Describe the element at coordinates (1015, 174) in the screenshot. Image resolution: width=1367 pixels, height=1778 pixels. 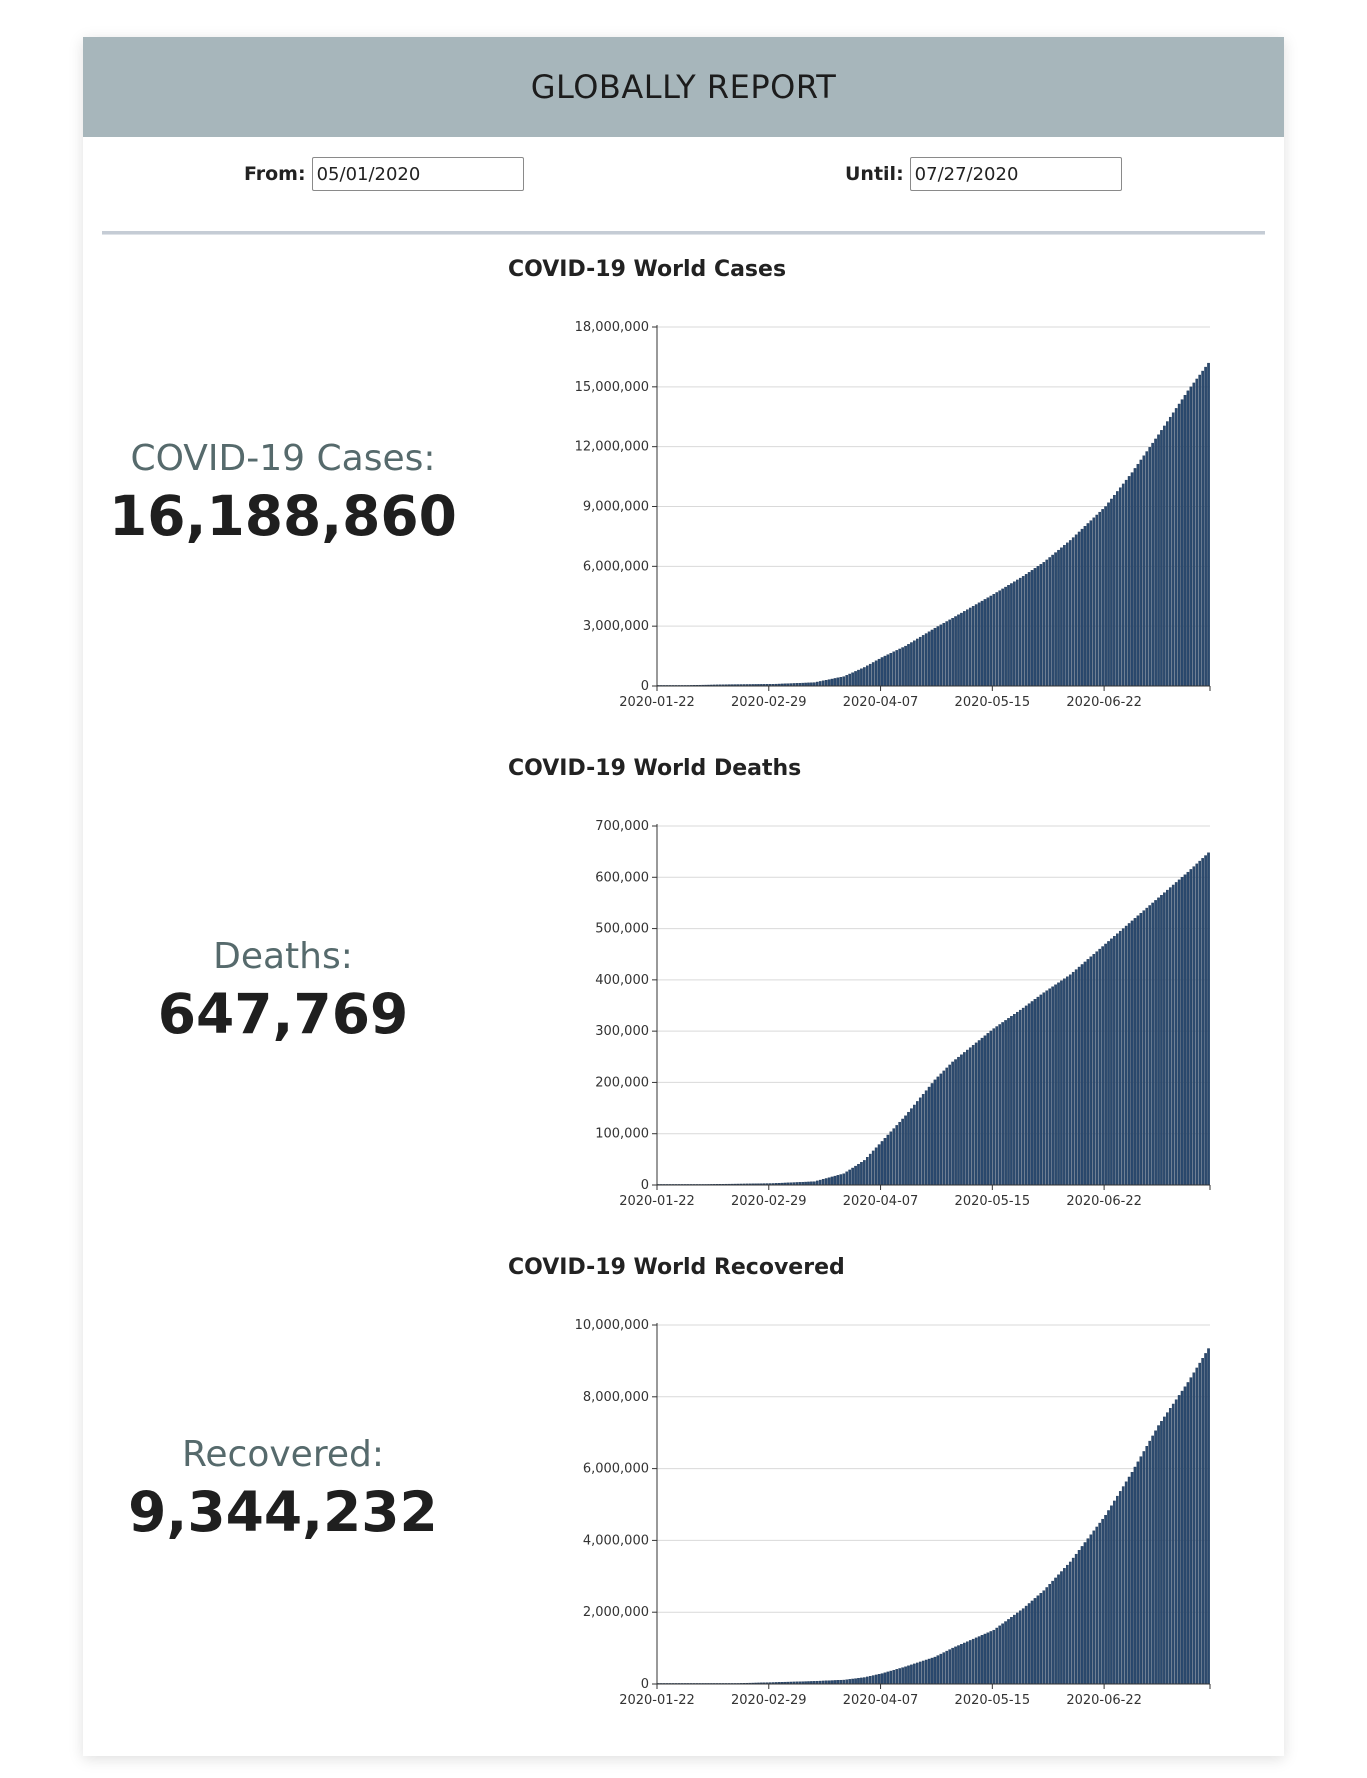
I see `until-date-input` at that location.